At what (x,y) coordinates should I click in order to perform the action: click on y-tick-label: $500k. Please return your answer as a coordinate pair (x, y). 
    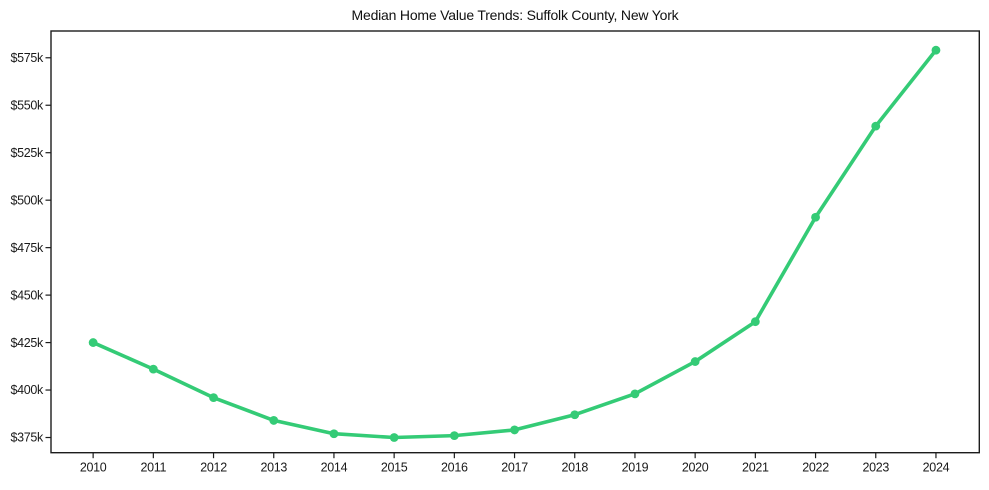
    Looking at the image, I should click on (27, 200).